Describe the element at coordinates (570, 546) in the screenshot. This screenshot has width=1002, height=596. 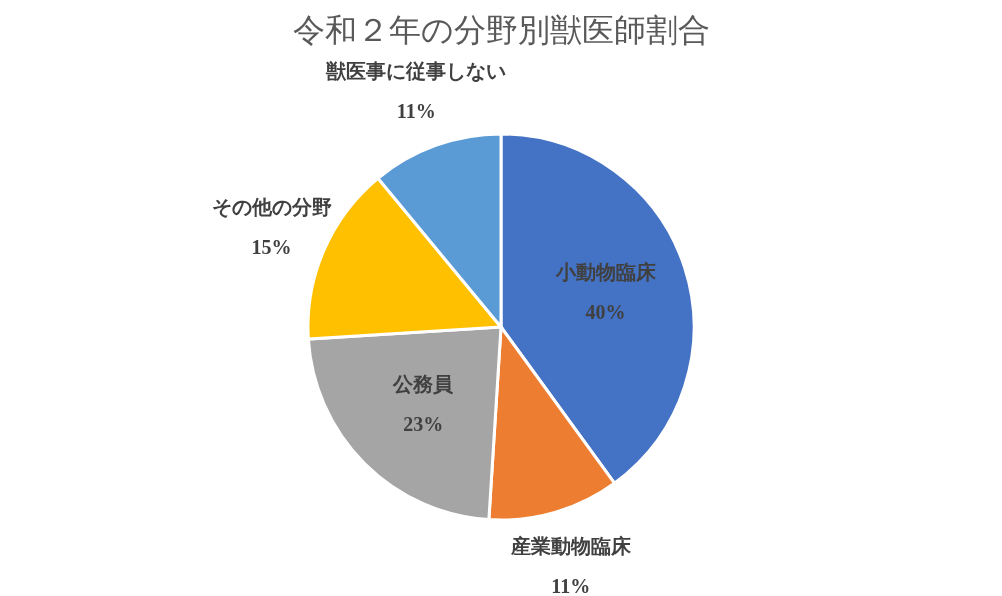
I see `slice-label: 産業動物臨床` at that location.